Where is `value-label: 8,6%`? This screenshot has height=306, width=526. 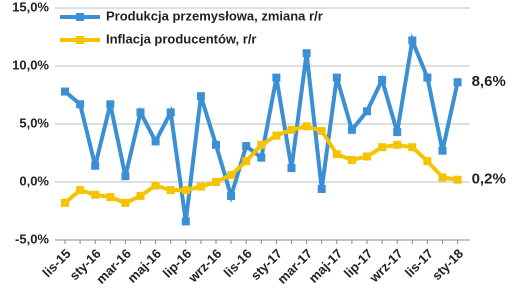
value-label: 8,6% is located at coordinates (489, 81).